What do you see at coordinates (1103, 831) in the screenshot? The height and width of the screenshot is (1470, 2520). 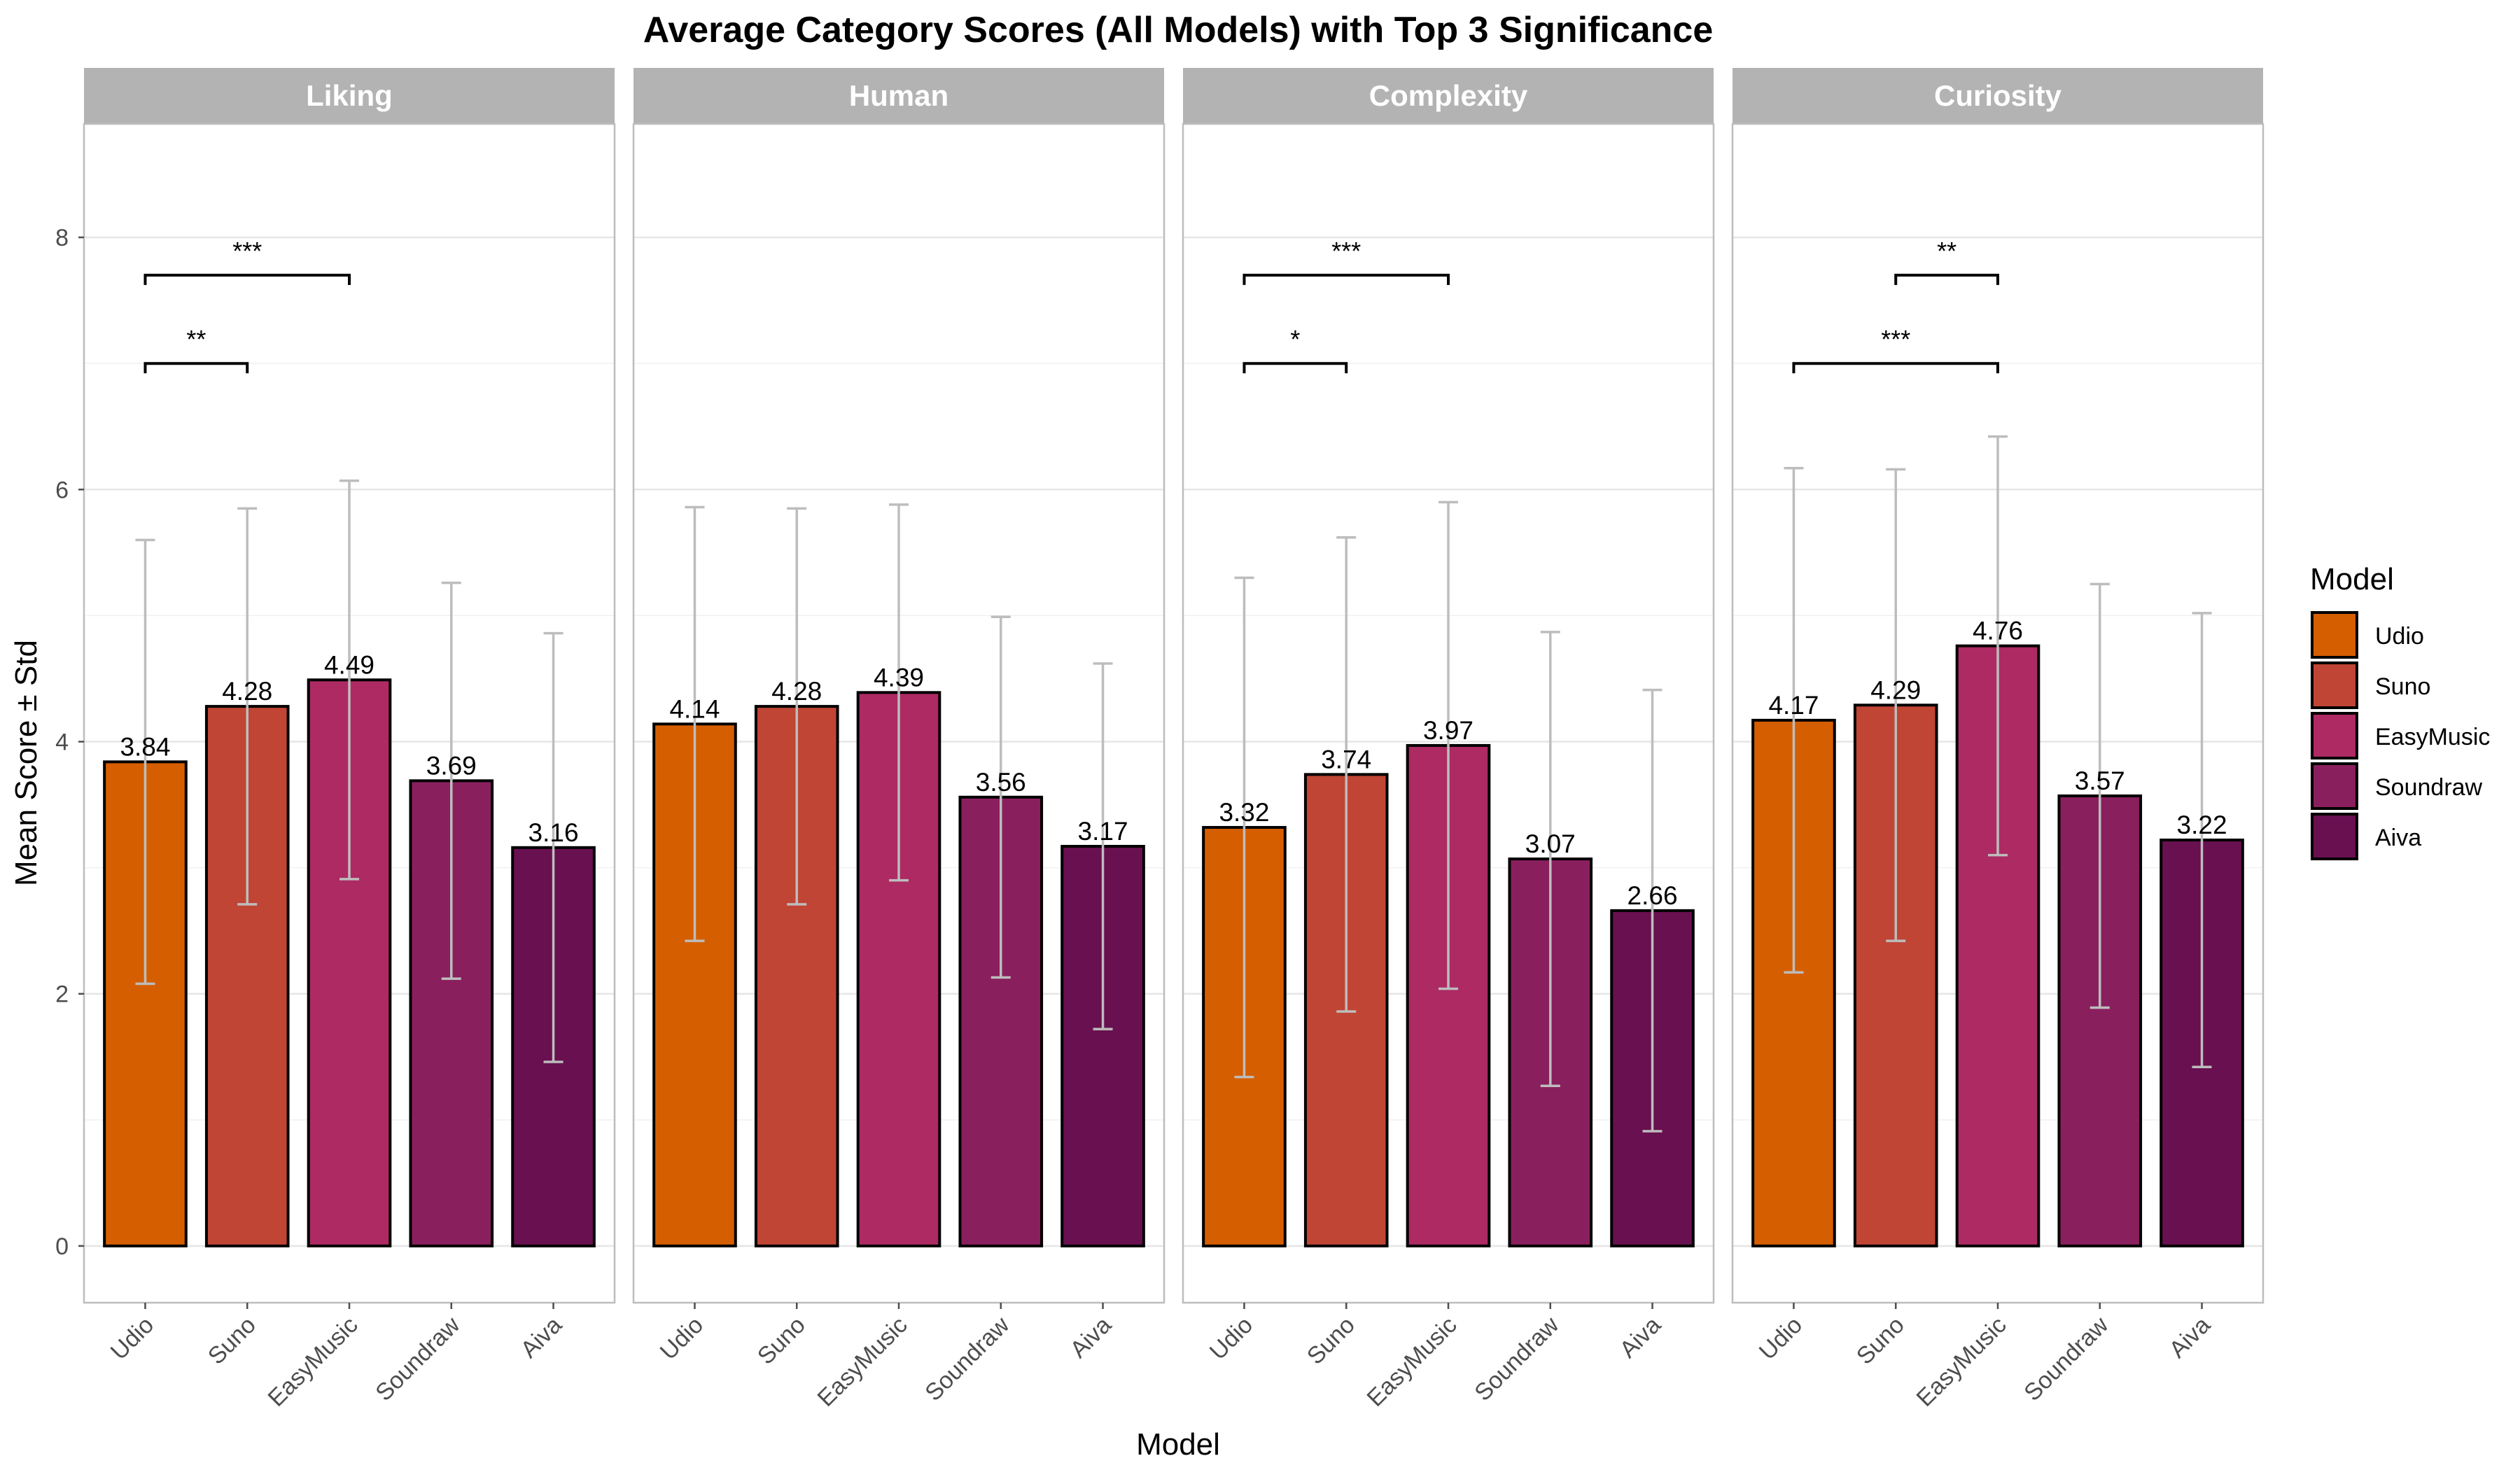 I see `data-label: 3.17` at bounding box center [1103, 831].